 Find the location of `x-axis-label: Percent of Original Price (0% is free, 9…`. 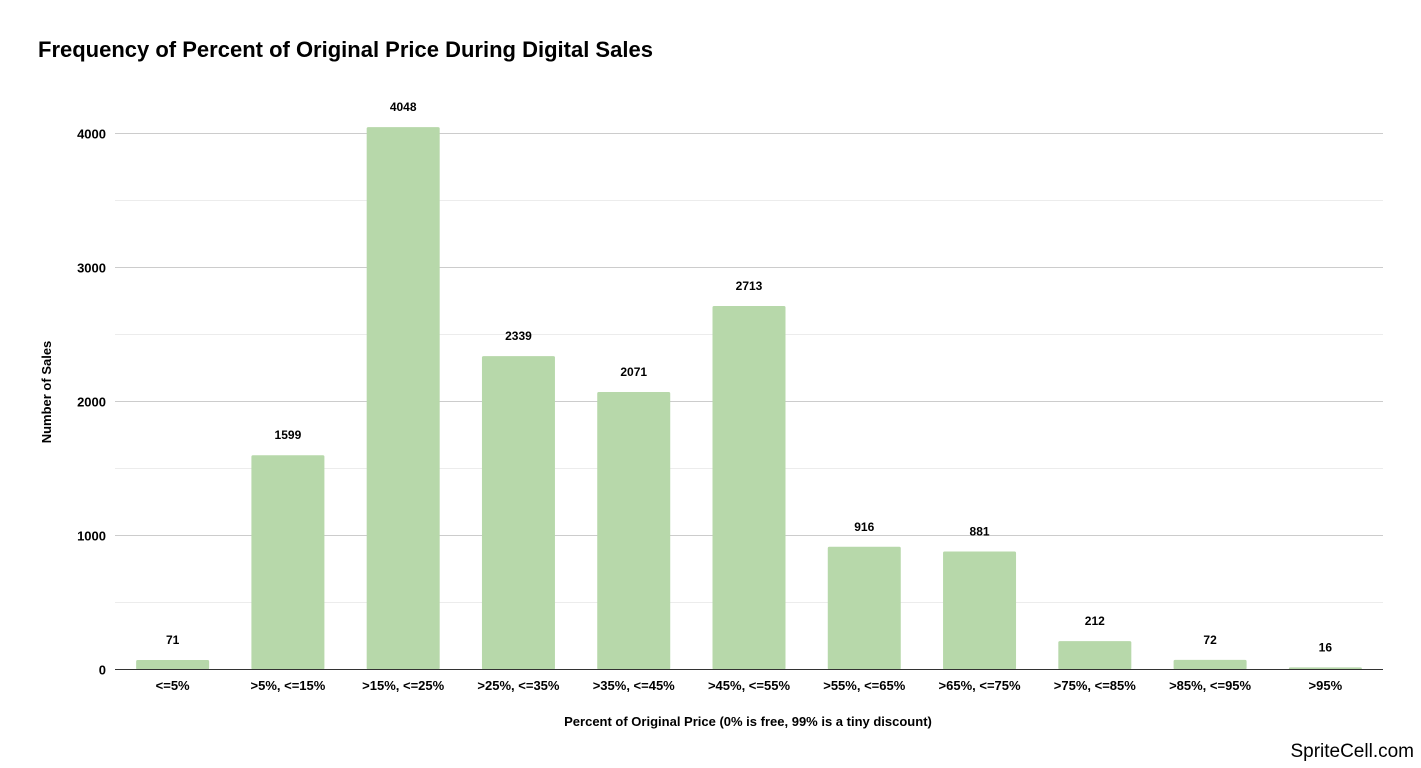

x-axis-label: Percent of Original Price (0% is free, 9… is located at coordinates (748, 721).